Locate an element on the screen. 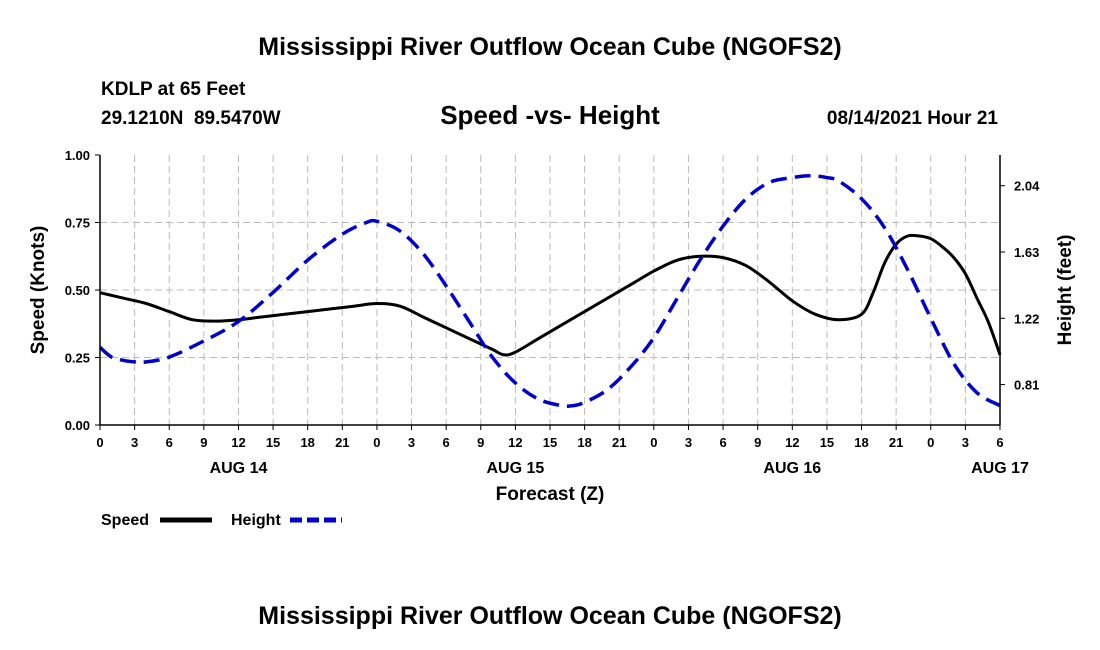 This screenshot has height=650, width=1100. y-tick-label: 0.50 is located at coordinates (77, 290).